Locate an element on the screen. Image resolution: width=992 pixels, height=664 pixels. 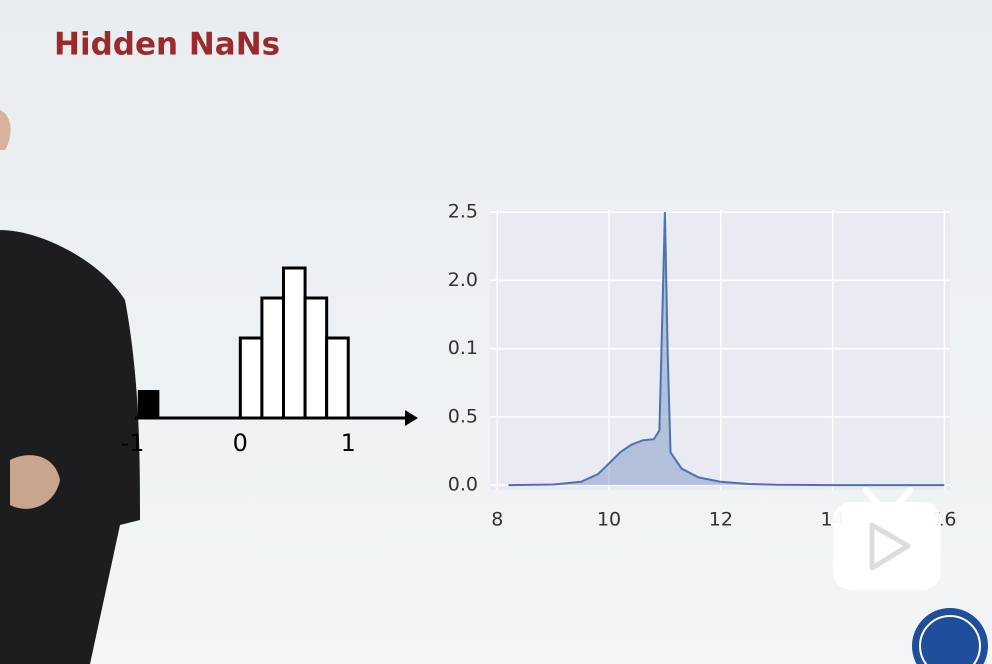
x-tick-label: 12 is located at coordinates (721, 520).